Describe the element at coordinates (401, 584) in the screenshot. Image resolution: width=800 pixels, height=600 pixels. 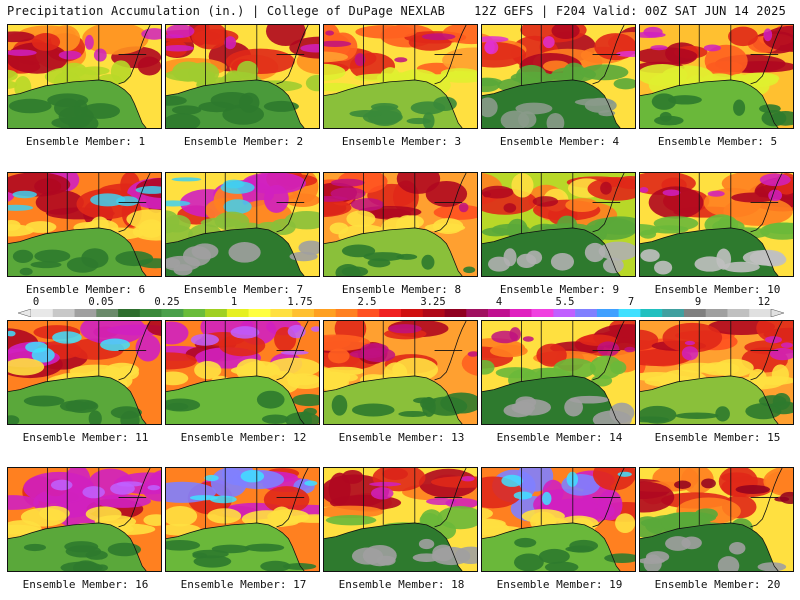
I see `ensemble-member-label: Ensemble Member: 18` at that location.